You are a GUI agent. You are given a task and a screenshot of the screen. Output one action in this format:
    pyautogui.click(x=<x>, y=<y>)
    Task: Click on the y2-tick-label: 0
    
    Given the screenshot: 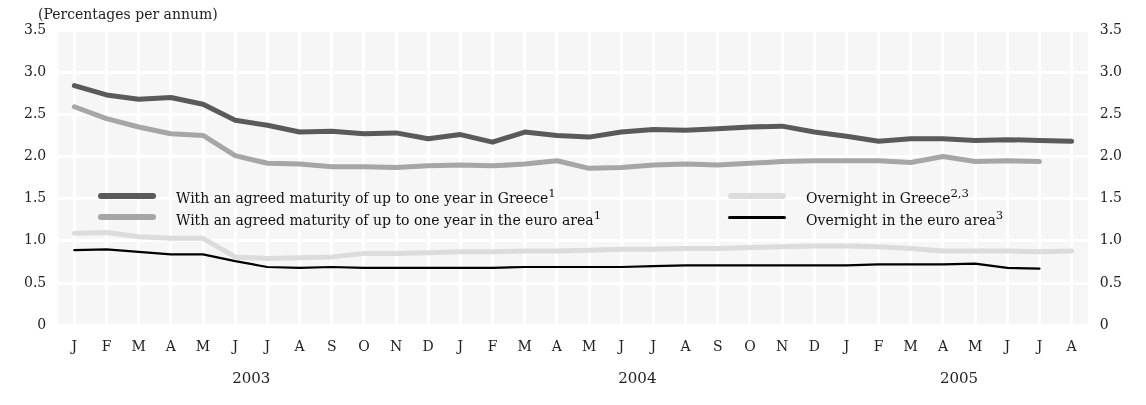 What is the action you would take?
    pyautogui.click(x=1104, y=323)
    